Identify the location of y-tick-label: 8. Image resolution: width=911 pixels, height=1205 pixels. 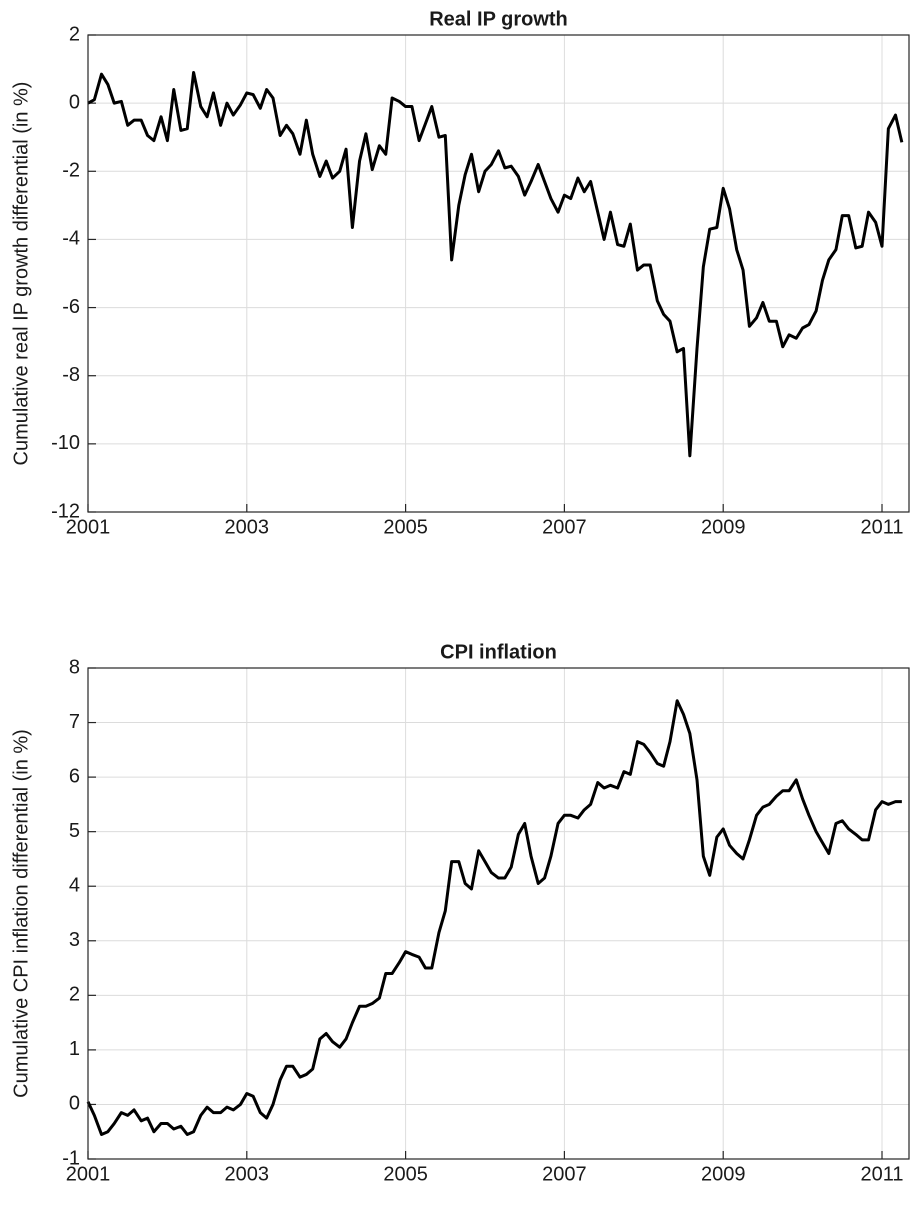
(74, 667).